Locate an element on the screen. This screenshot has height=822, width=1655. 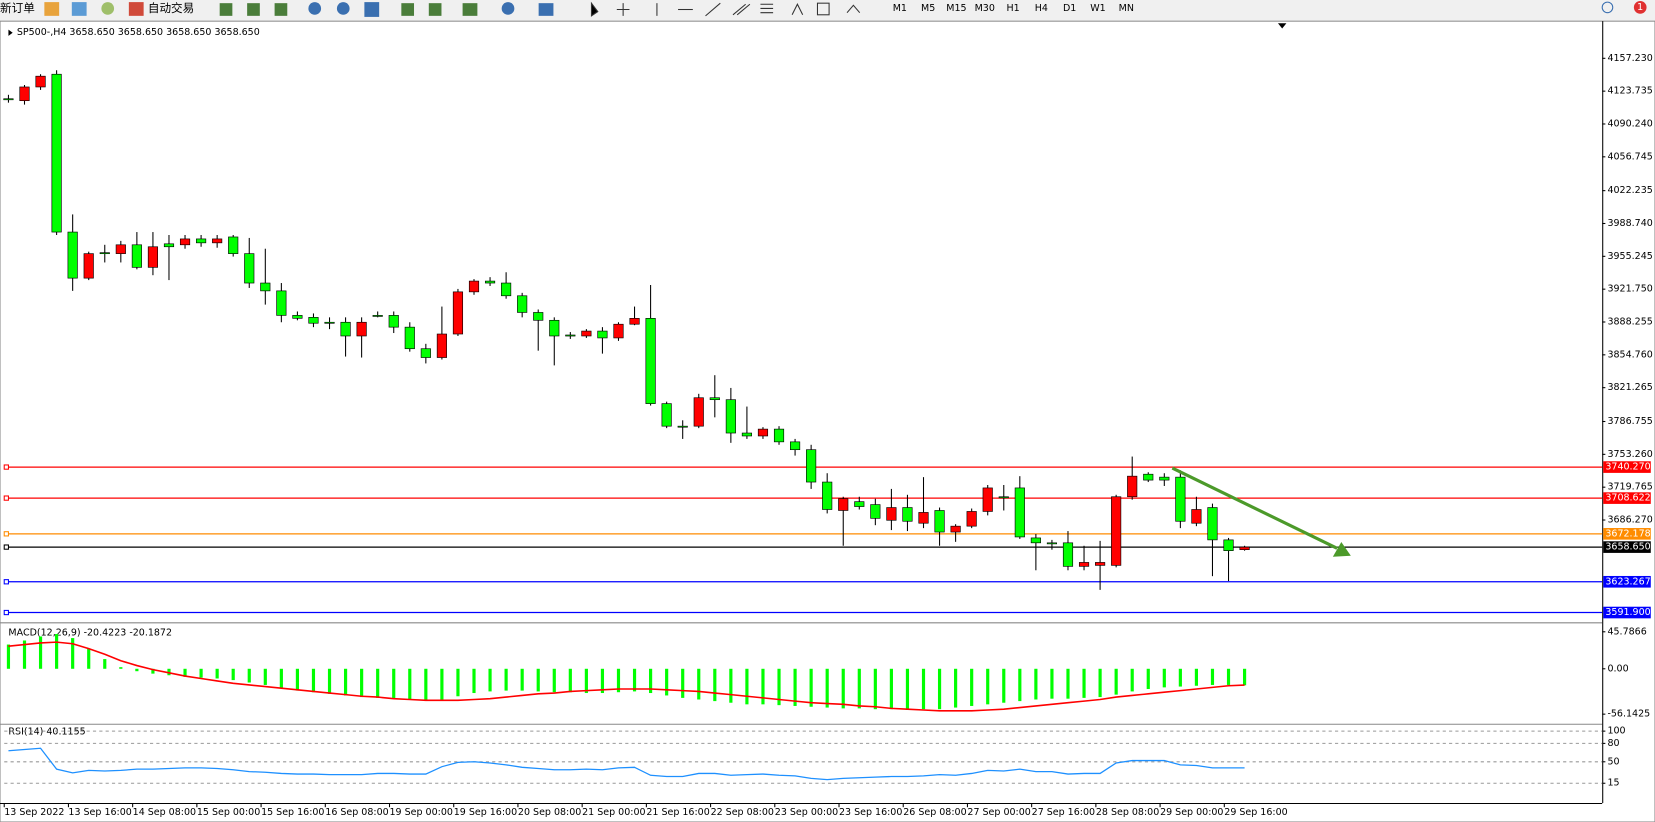
trend-arrow is located at coordinates (1261, 511).